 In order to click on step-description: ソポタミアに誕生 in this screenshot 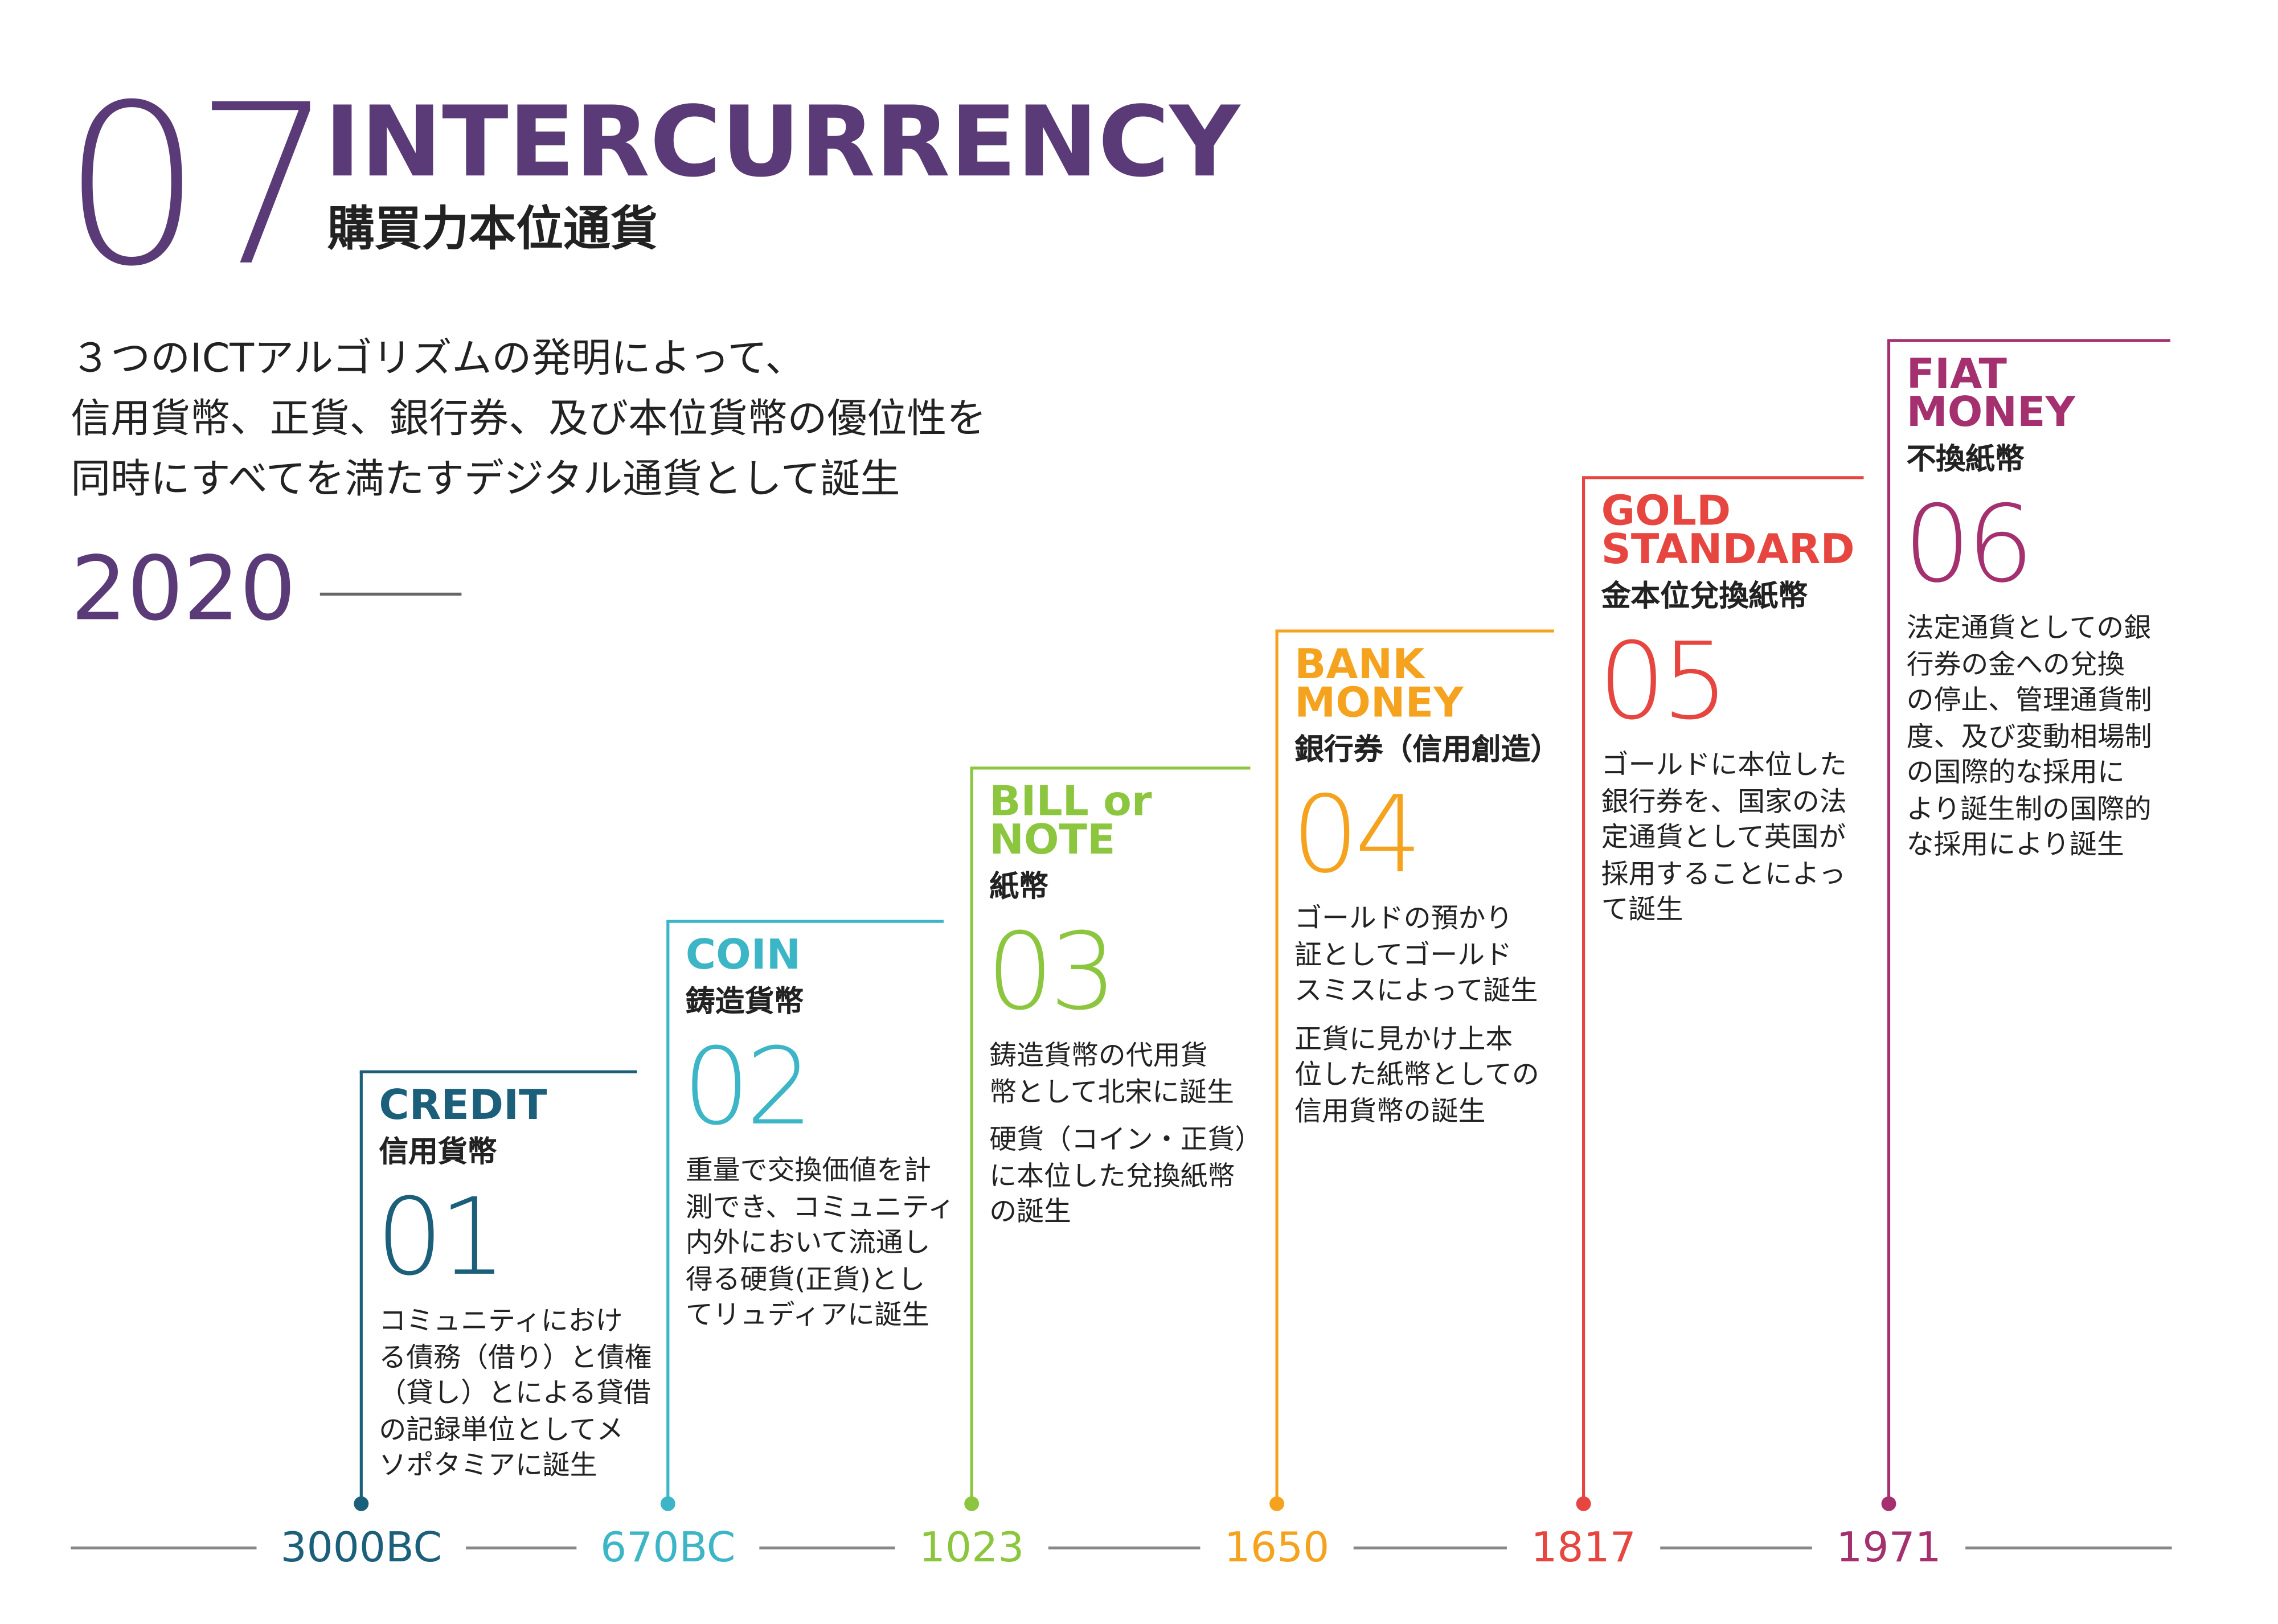, I will do `click(488, 1466)`.